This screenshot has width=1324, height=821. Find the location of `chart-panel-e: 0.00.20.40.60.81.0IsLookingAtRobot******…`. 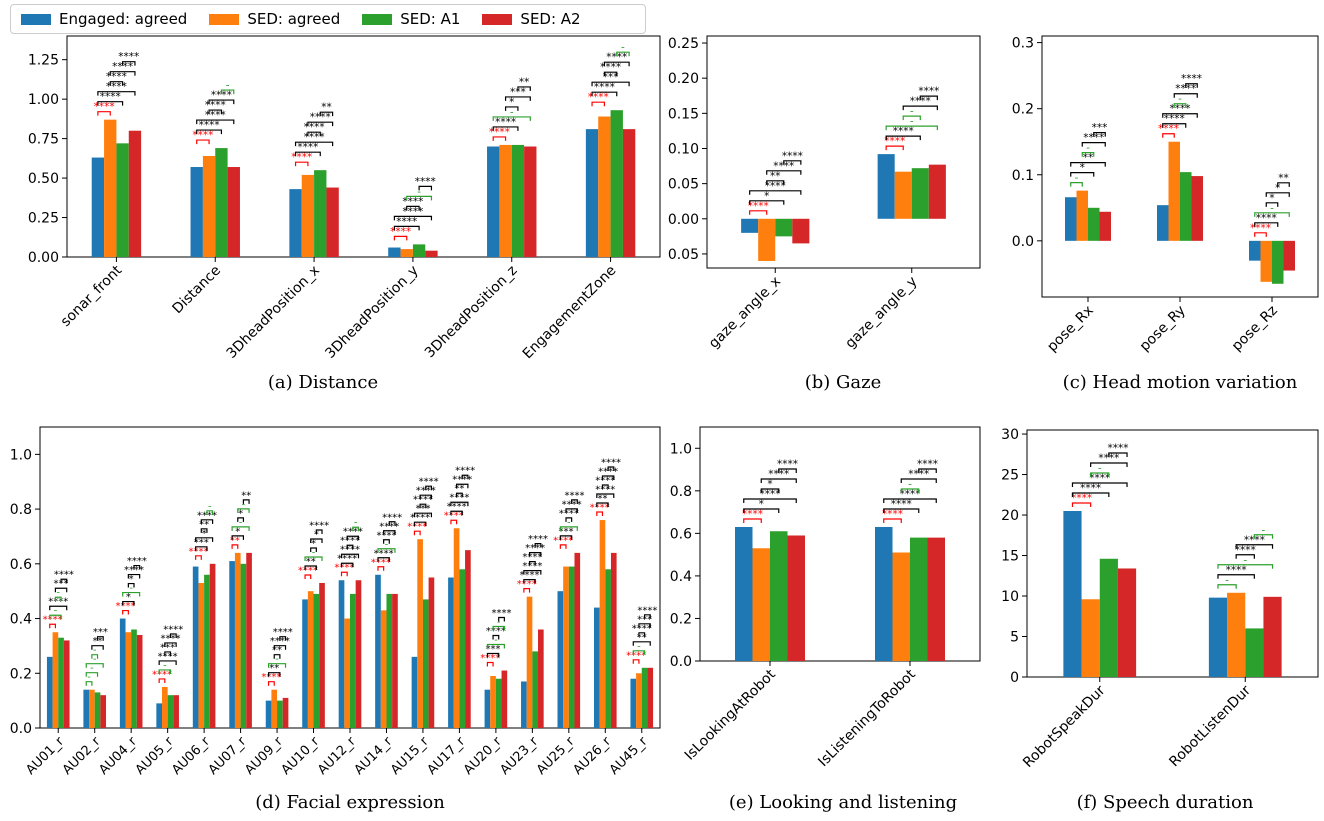

chart-panel-e: 0.00.20.40.60.81.0IsLookingAtRobot******… is located at coordinates (825, 619).